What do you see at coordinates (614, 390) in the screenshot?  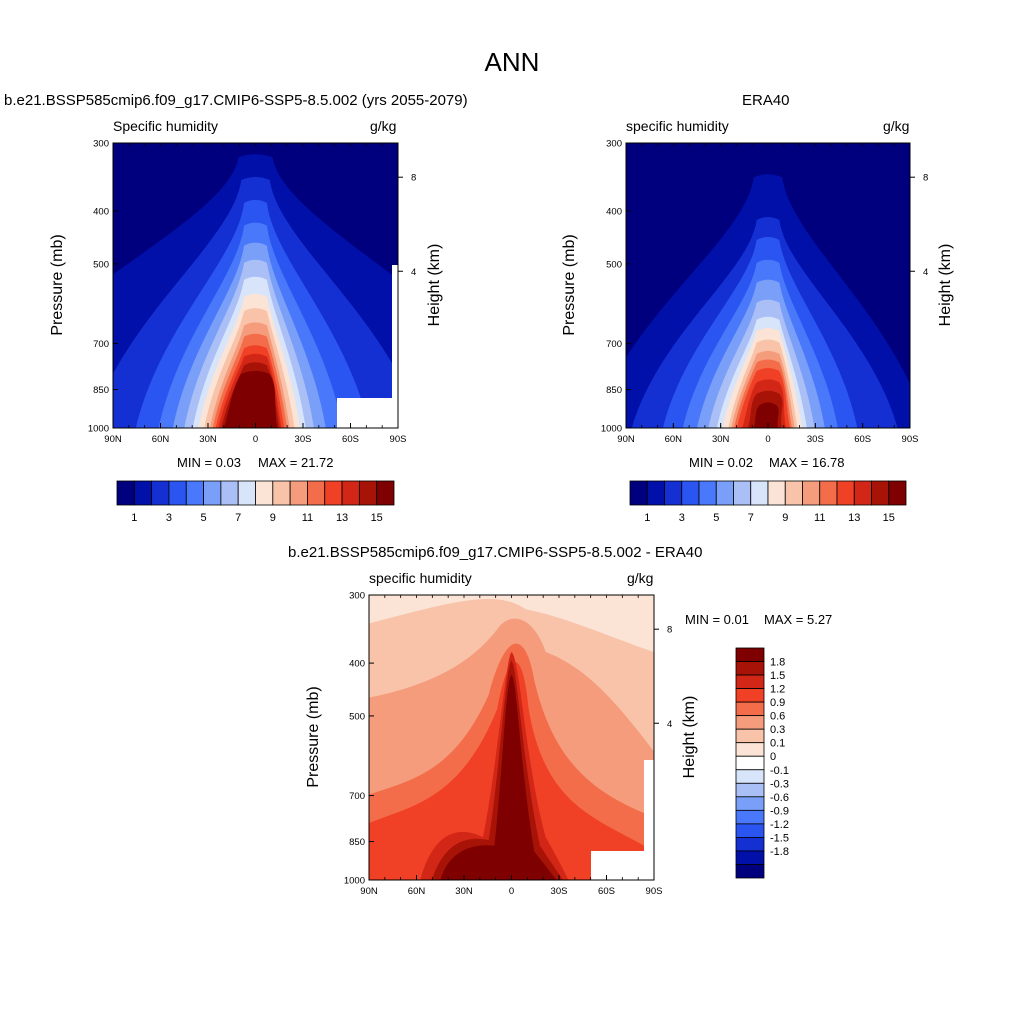 I see `right-y-tick-label: 850` at bounding box center [614, 390].